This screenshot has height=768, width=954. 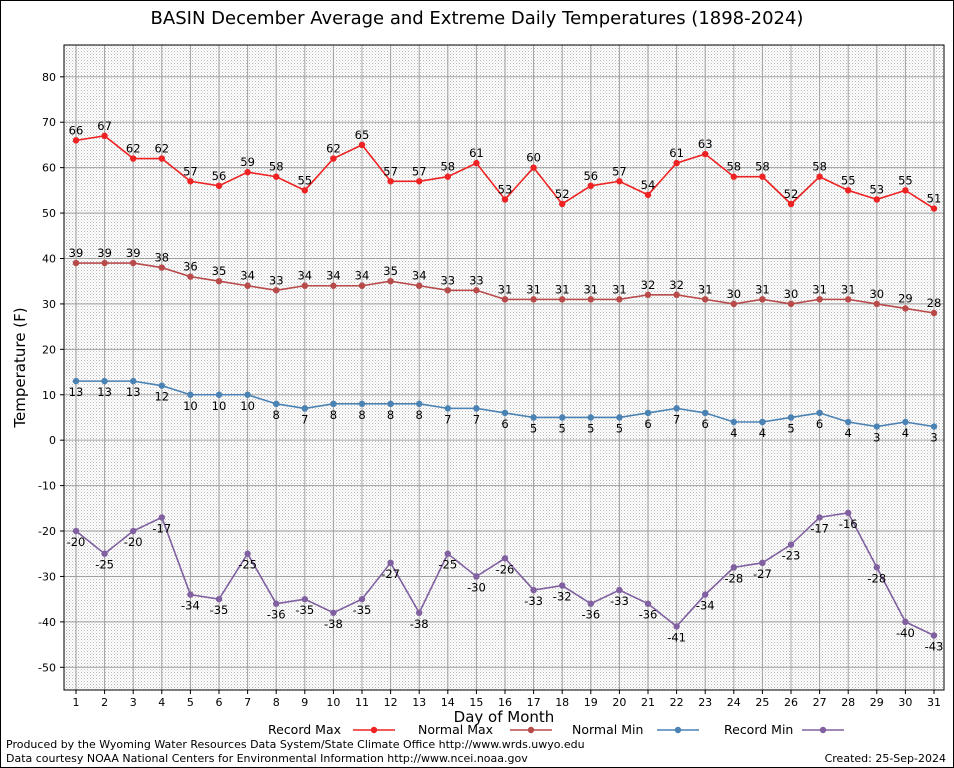 I want to click on x-tick-label: 30, so click(x=905, y=702).